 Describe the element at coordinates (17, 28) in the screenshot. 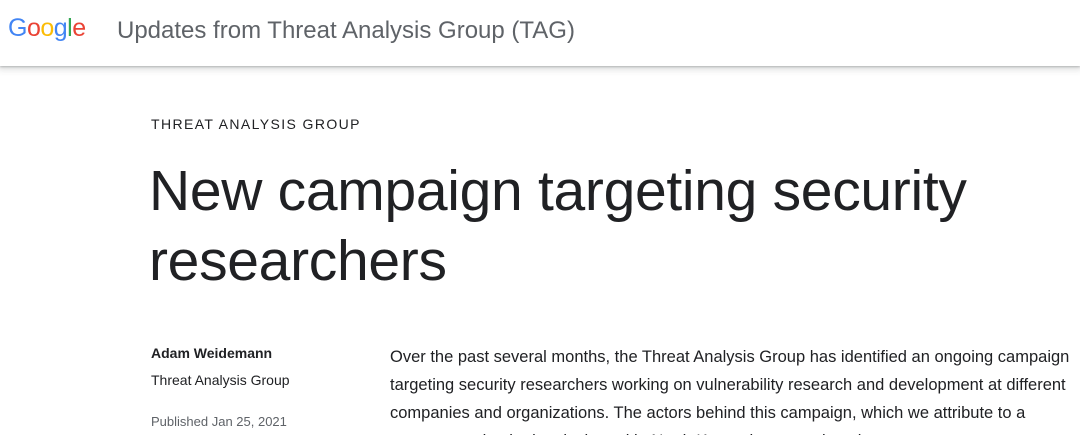

I see `logo-letter: G` at that location.